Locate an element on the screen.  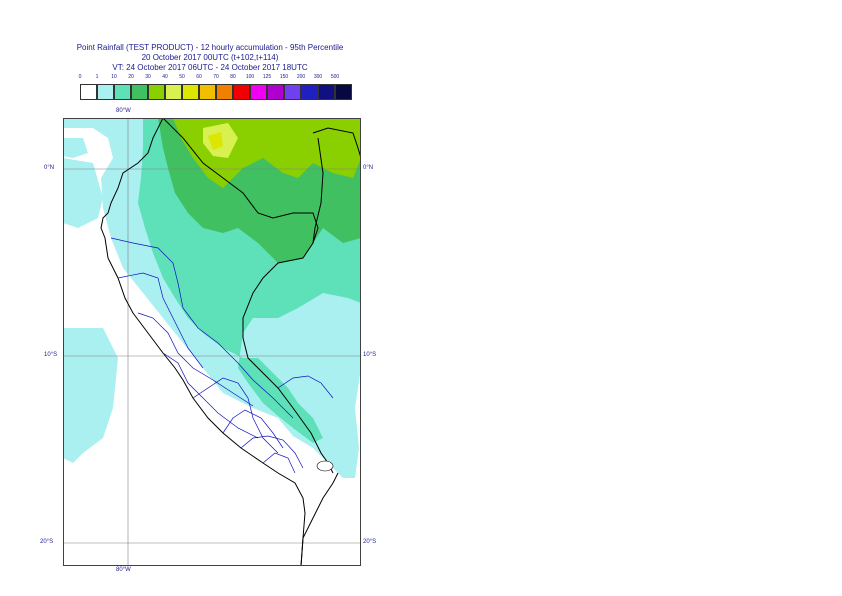
legend-threshold-label: 40 is located at coordinates (165, 77).